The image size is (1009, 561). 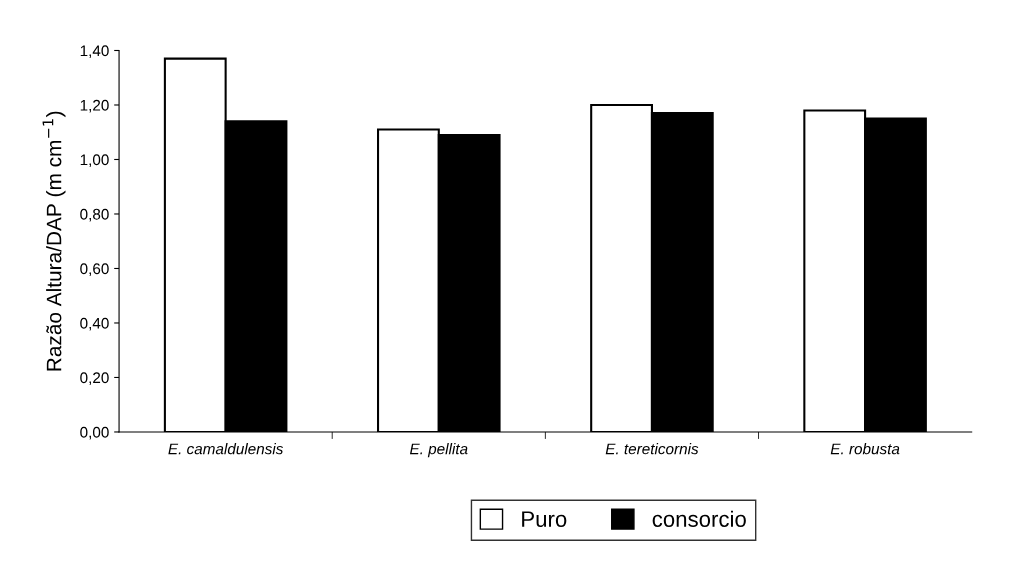 I want to click on y-tick-label: 1,00, so click(x=94, y=160).